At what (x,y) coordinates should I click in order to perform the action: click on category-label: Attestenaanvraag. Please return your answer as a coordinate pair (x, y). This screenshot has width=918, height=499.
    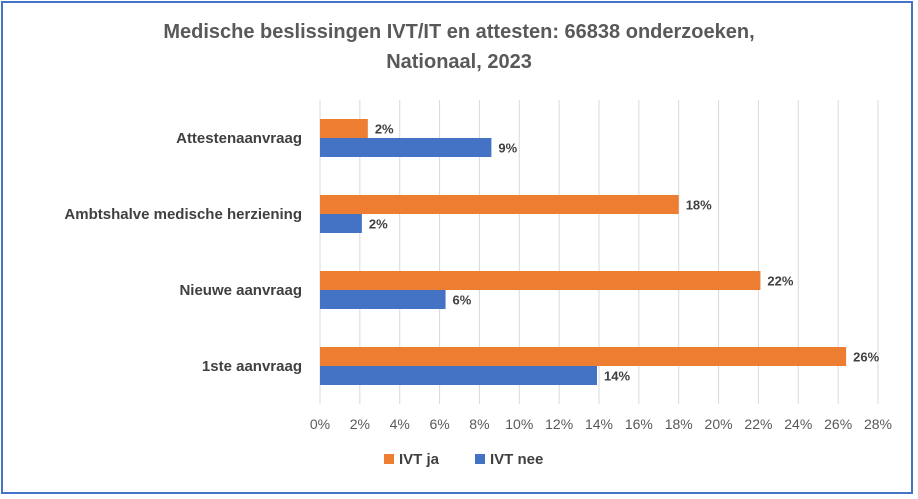
    Looking at the image, I should click on (239, 138).